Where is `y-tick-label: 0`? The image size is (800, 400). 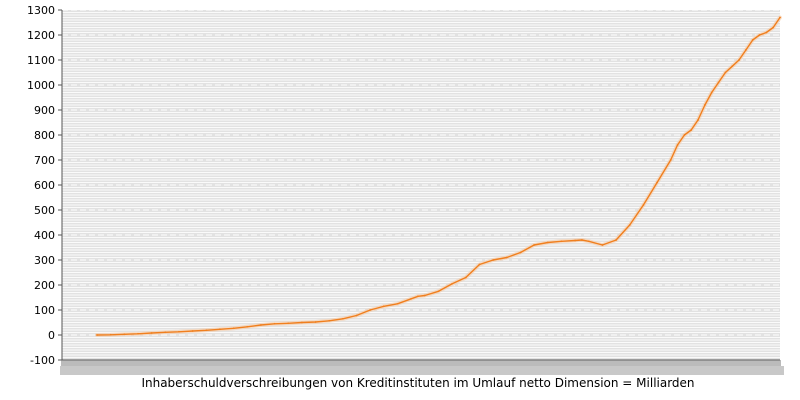
y-tick-label: 0 is located at coordinates (51, 335).